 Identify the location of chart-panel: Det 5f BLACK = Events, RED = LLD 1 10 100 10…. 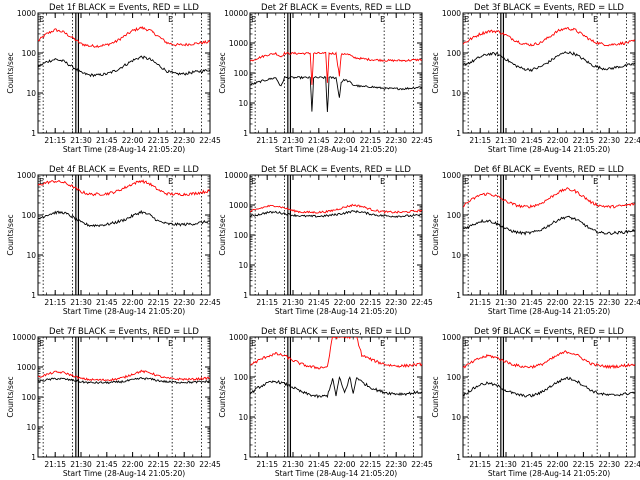
(325, 240).